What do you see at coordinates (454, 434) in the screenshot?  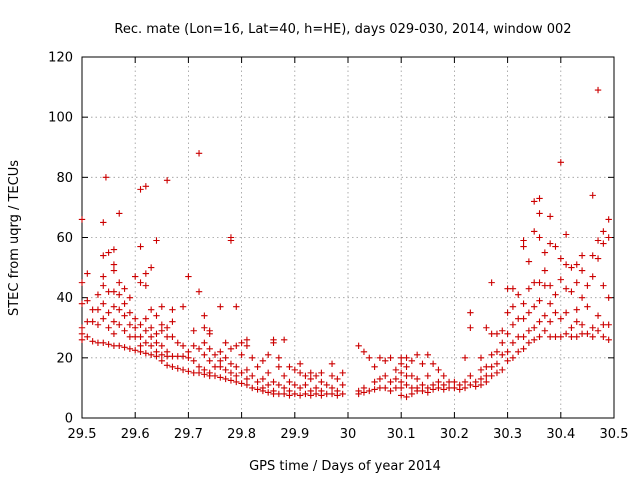 I see `x-tick-label: 30.2` at bounding box center [454, 434].